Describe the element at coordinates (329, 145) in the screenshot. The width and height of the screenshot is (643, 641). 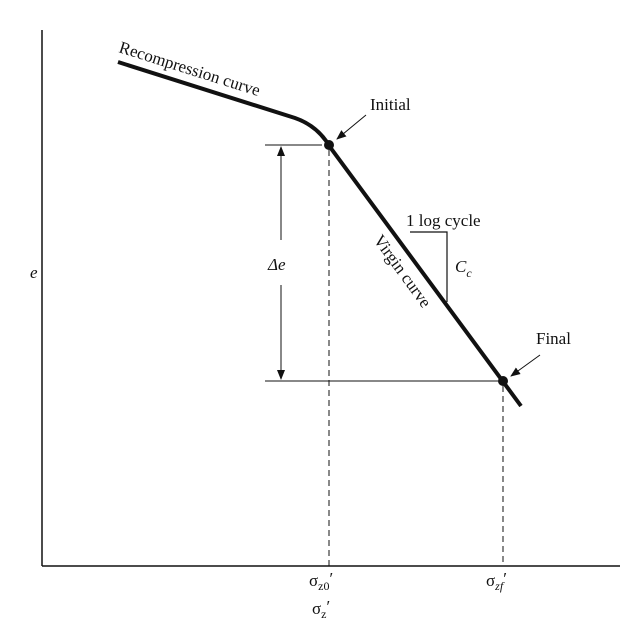
I see `initial-point` at that location.